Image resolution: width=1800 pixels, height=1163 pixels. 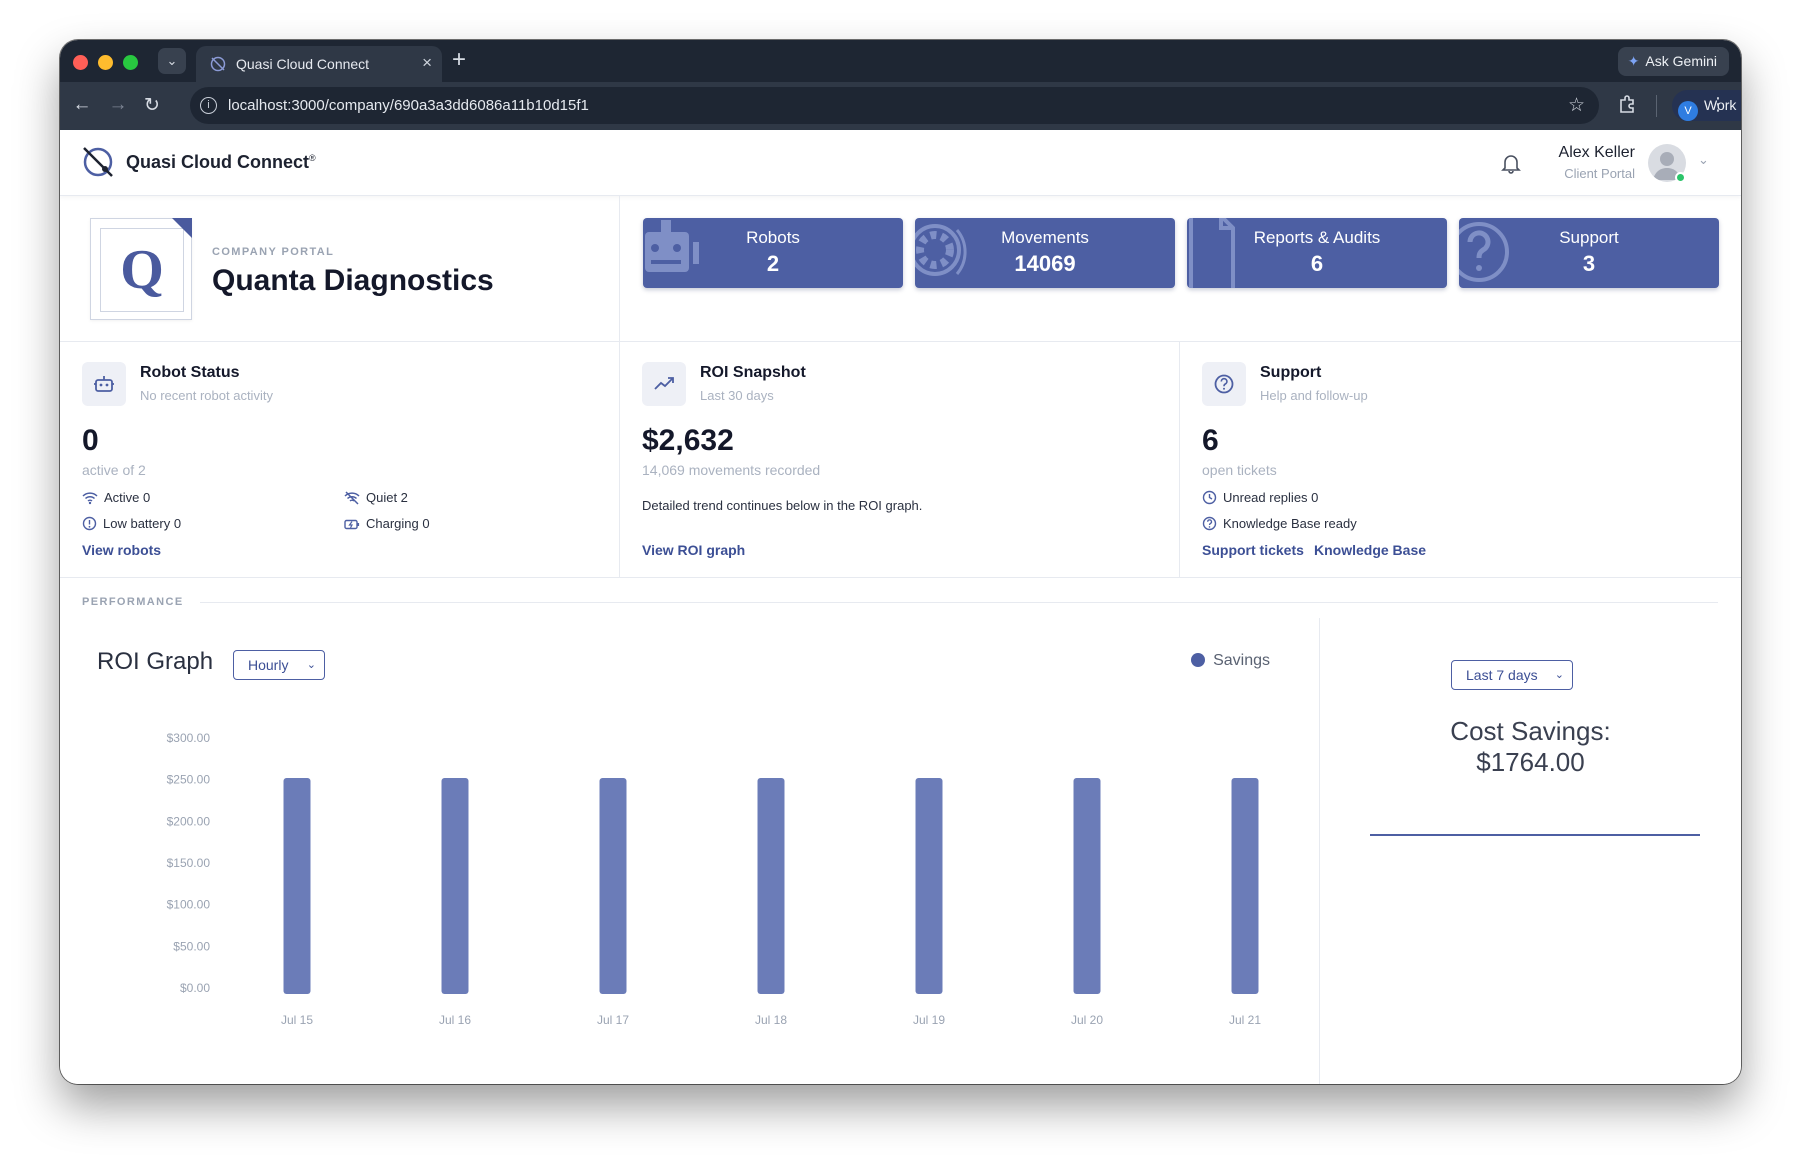 I want to click on tab-search-button: ⌄, so click(x=172, y=61).